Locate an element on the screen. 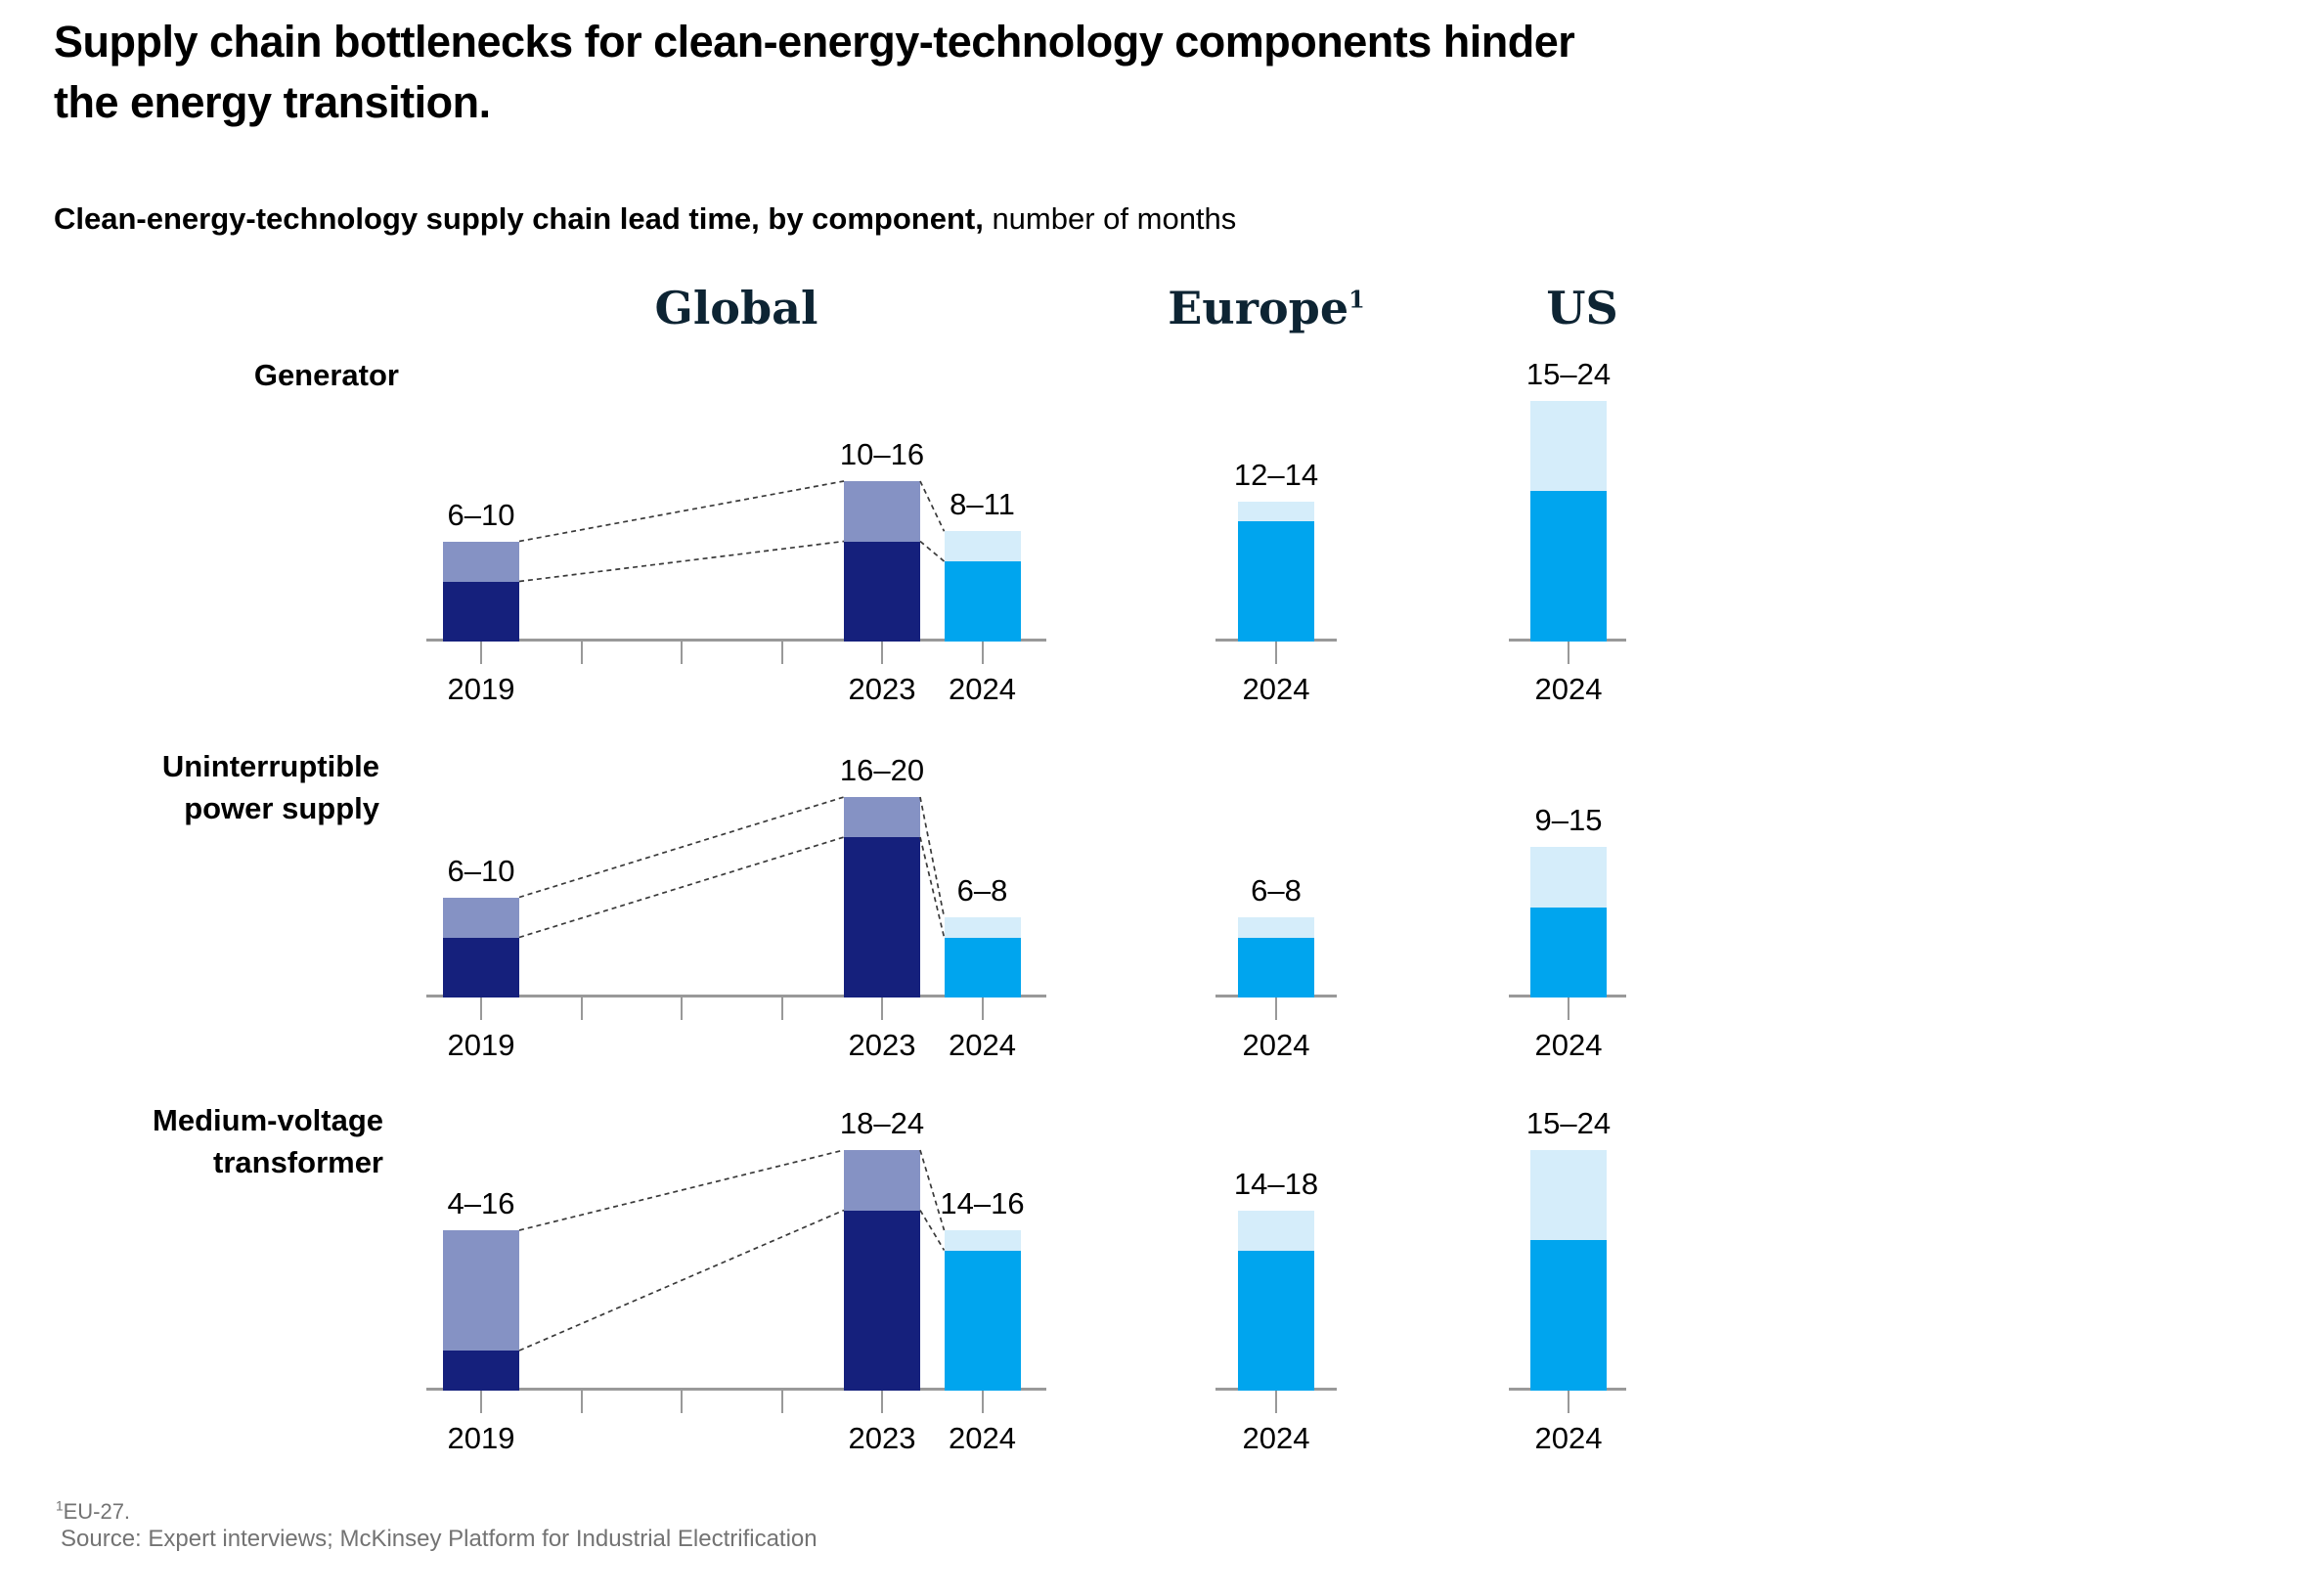  bar-value-label: 16–20 is located at coordinates (882, 770).